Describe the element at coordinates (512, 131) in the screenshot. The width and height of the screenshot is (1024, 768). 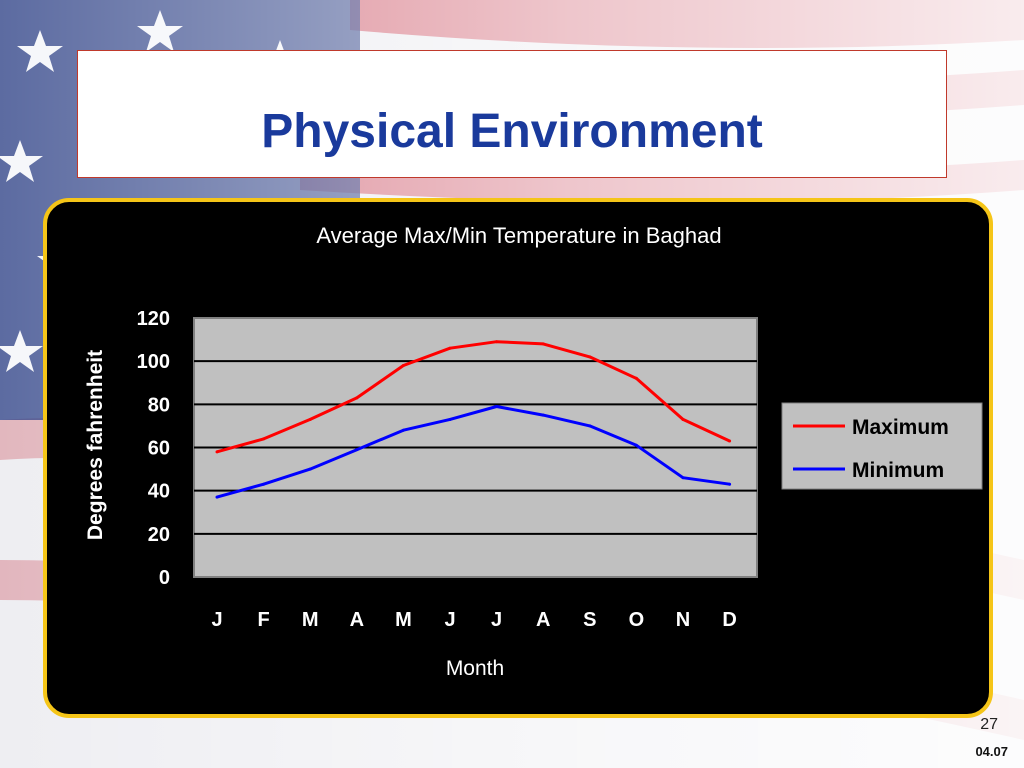
I see `slide-title: Physical Environment` at that location.